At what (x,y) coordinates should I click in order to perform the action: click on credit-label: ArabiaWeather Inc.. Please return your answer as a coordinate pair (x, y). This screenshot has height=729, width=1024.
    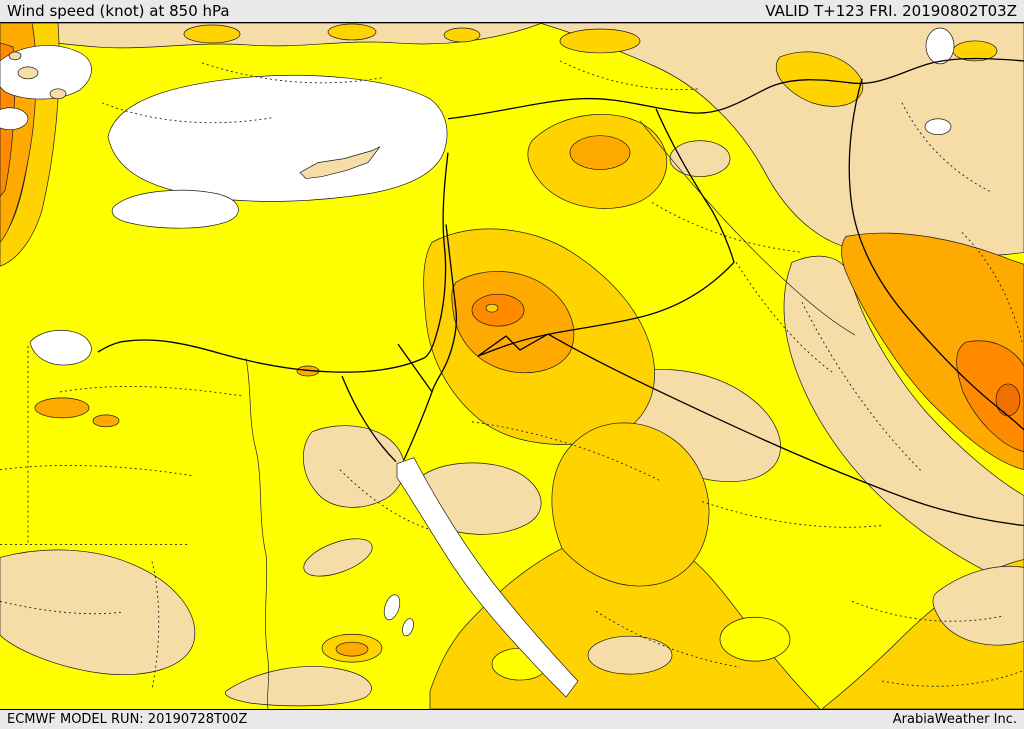
    Looking at the image, I should click on (954, 719).